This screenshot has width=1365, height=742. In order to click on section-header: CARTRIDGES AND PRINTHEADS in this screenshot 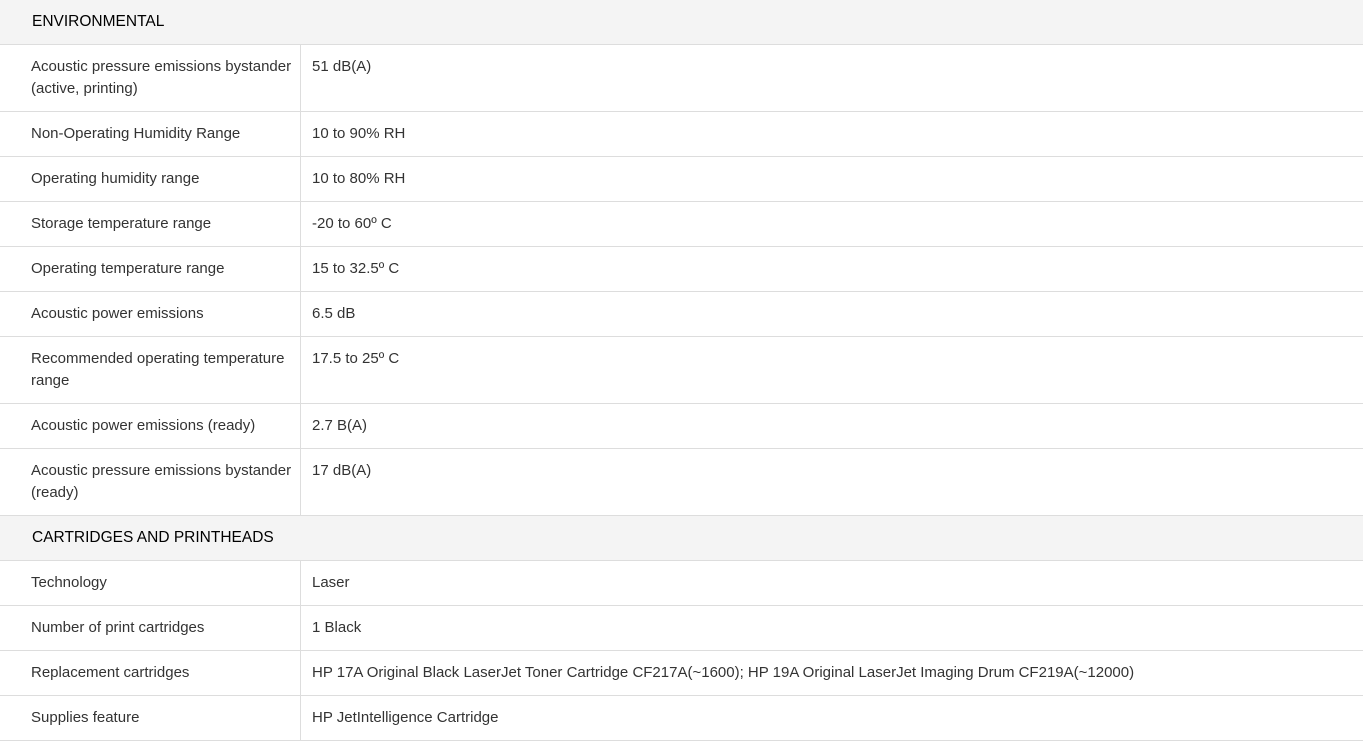, I will do `click(681, 538)`.